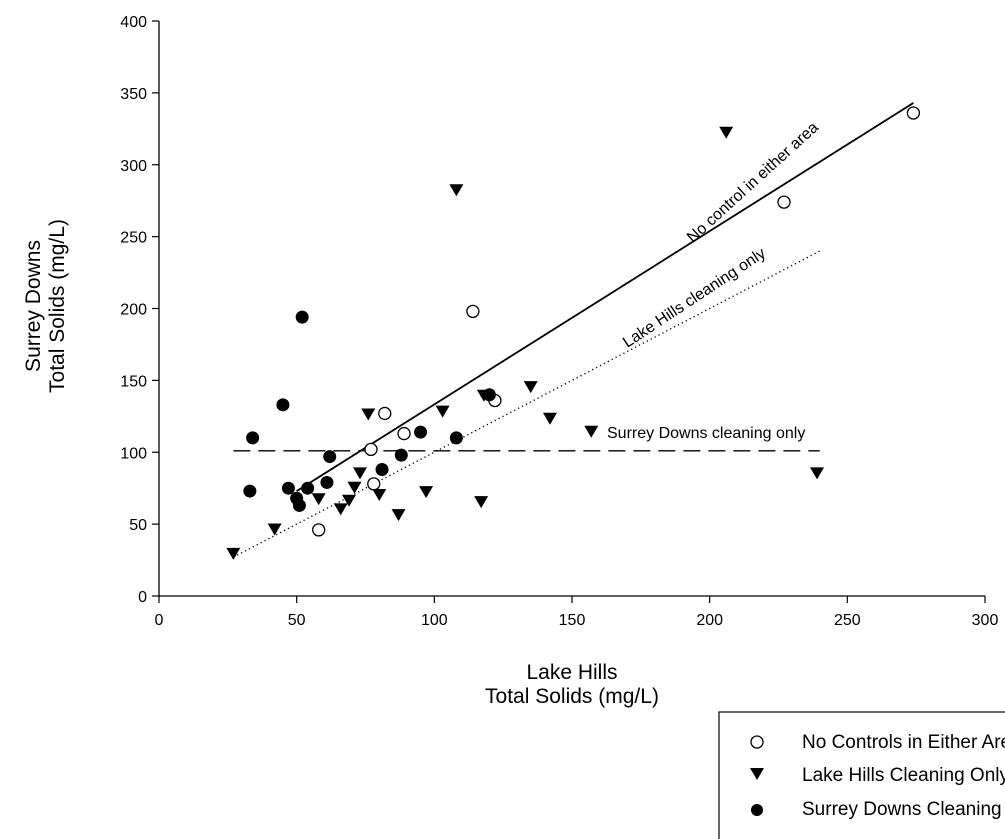 This screenshot has height=839, width=1005. I want to click on legend-marker-filled-circle, so click(757, 810).